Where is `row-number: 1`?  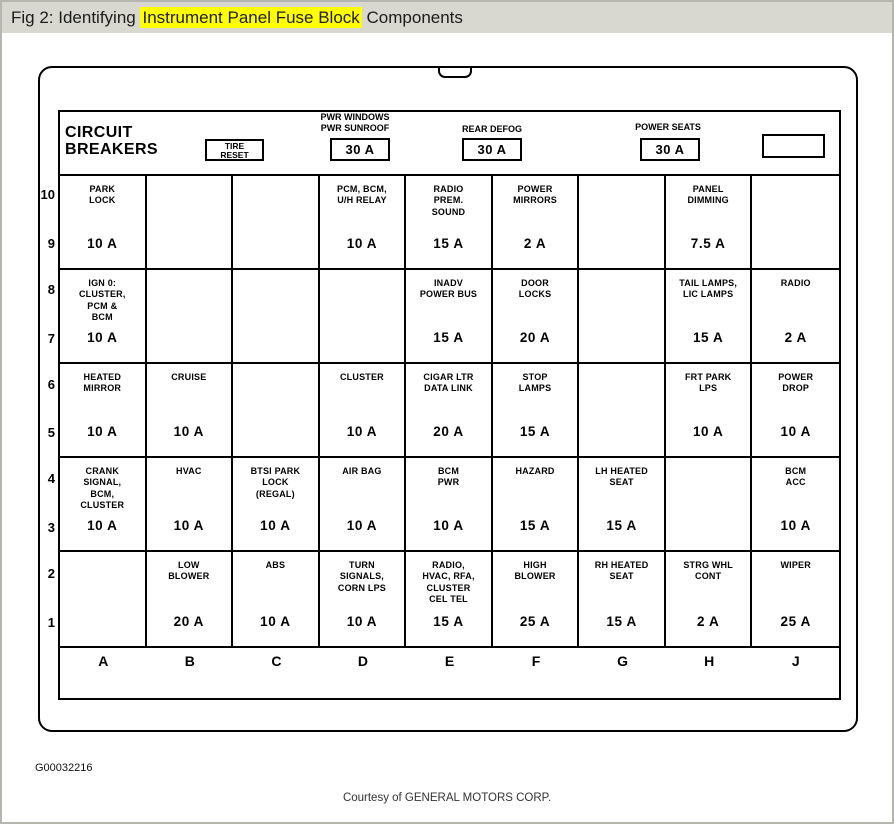
row-number: 1 is located at coordinates (51, 622).